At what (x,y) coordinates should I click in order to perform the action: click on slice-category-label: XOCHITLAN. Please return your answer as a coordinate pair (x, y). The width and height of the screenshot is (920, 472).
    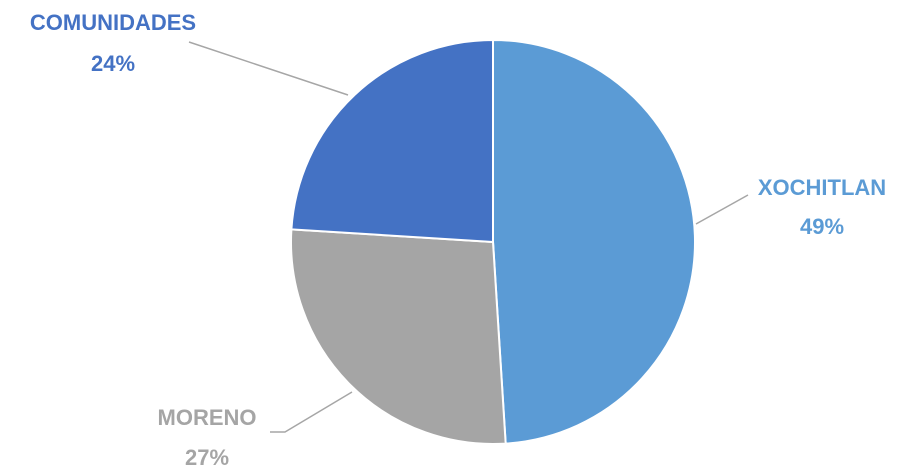
    Looking at the image, I should click on (822, 187).